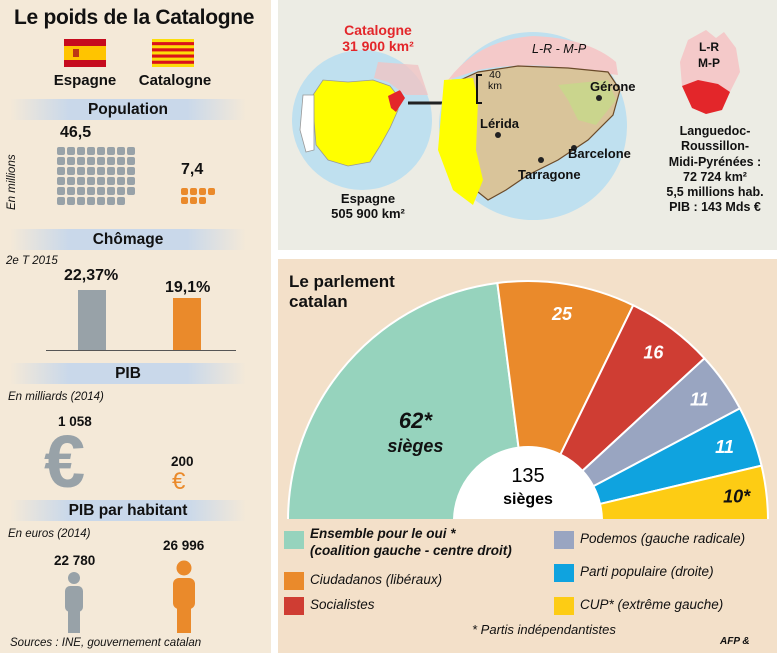  What do you see at coordinates (85, 53) in the screenshot?
I see `spain-flag-icon` at bounding box center [85, 53].